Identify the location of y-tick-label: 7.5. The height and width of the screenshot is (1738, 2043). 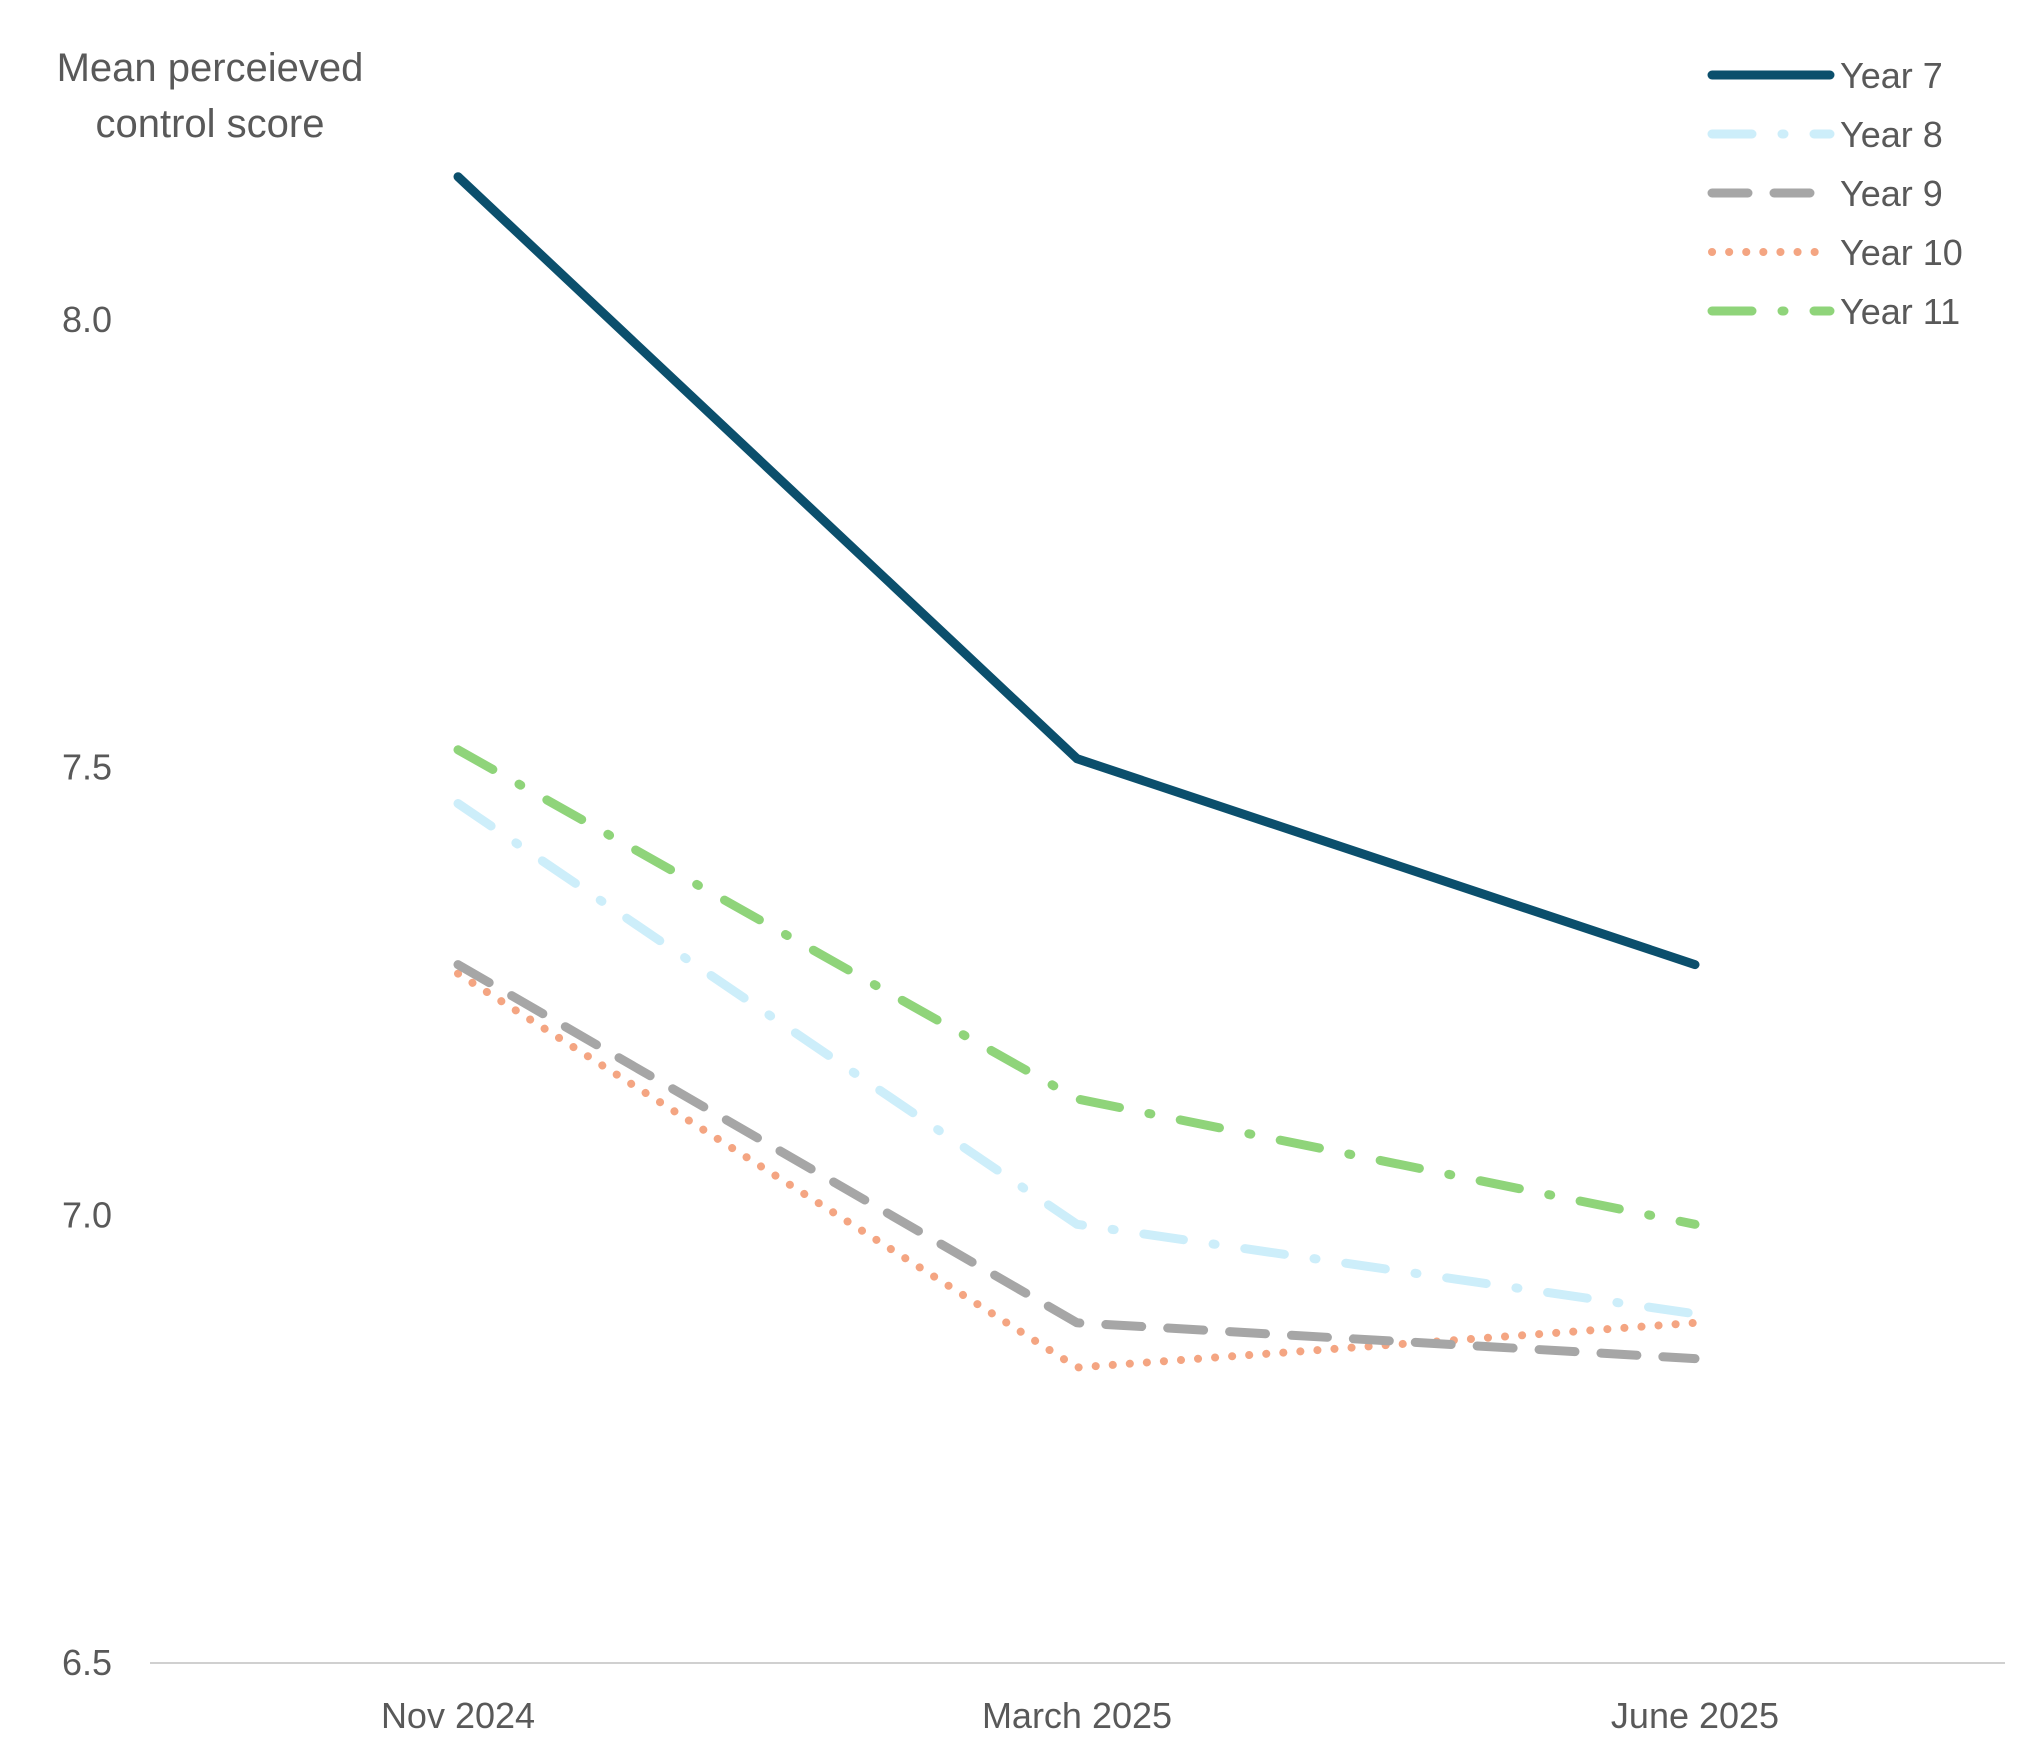
(87, 767).